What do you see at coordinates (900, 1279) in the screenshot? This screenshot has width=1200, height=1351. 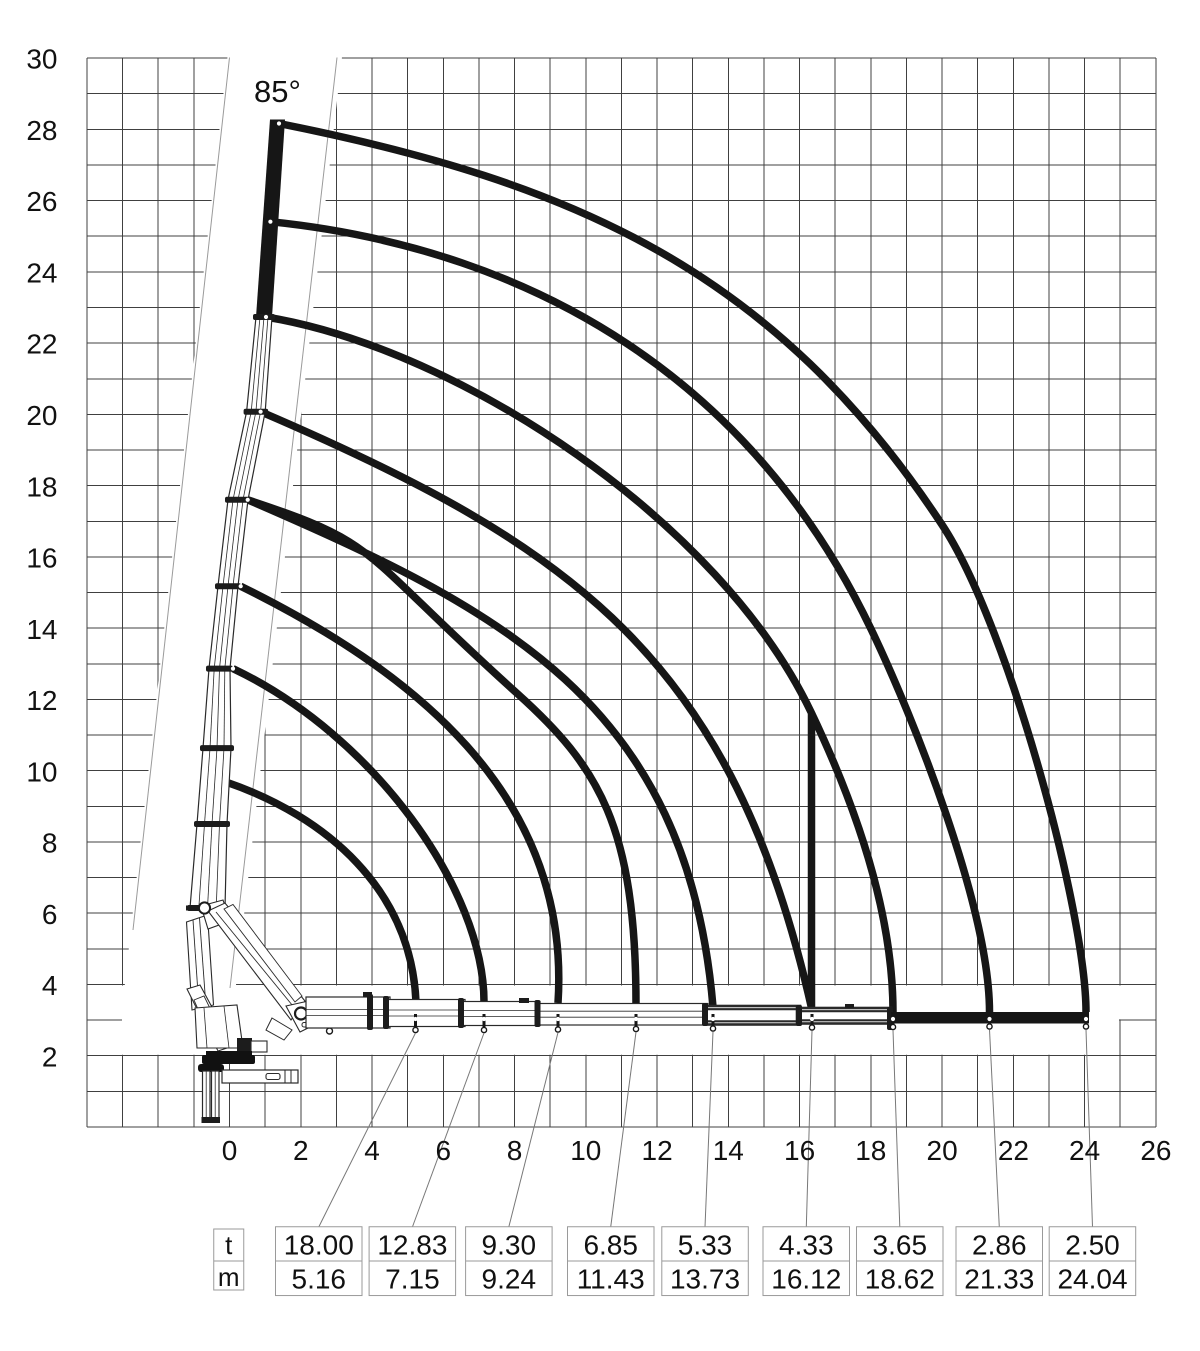 I see `svg-text: 18.62` at bounding box center [900, 1279].